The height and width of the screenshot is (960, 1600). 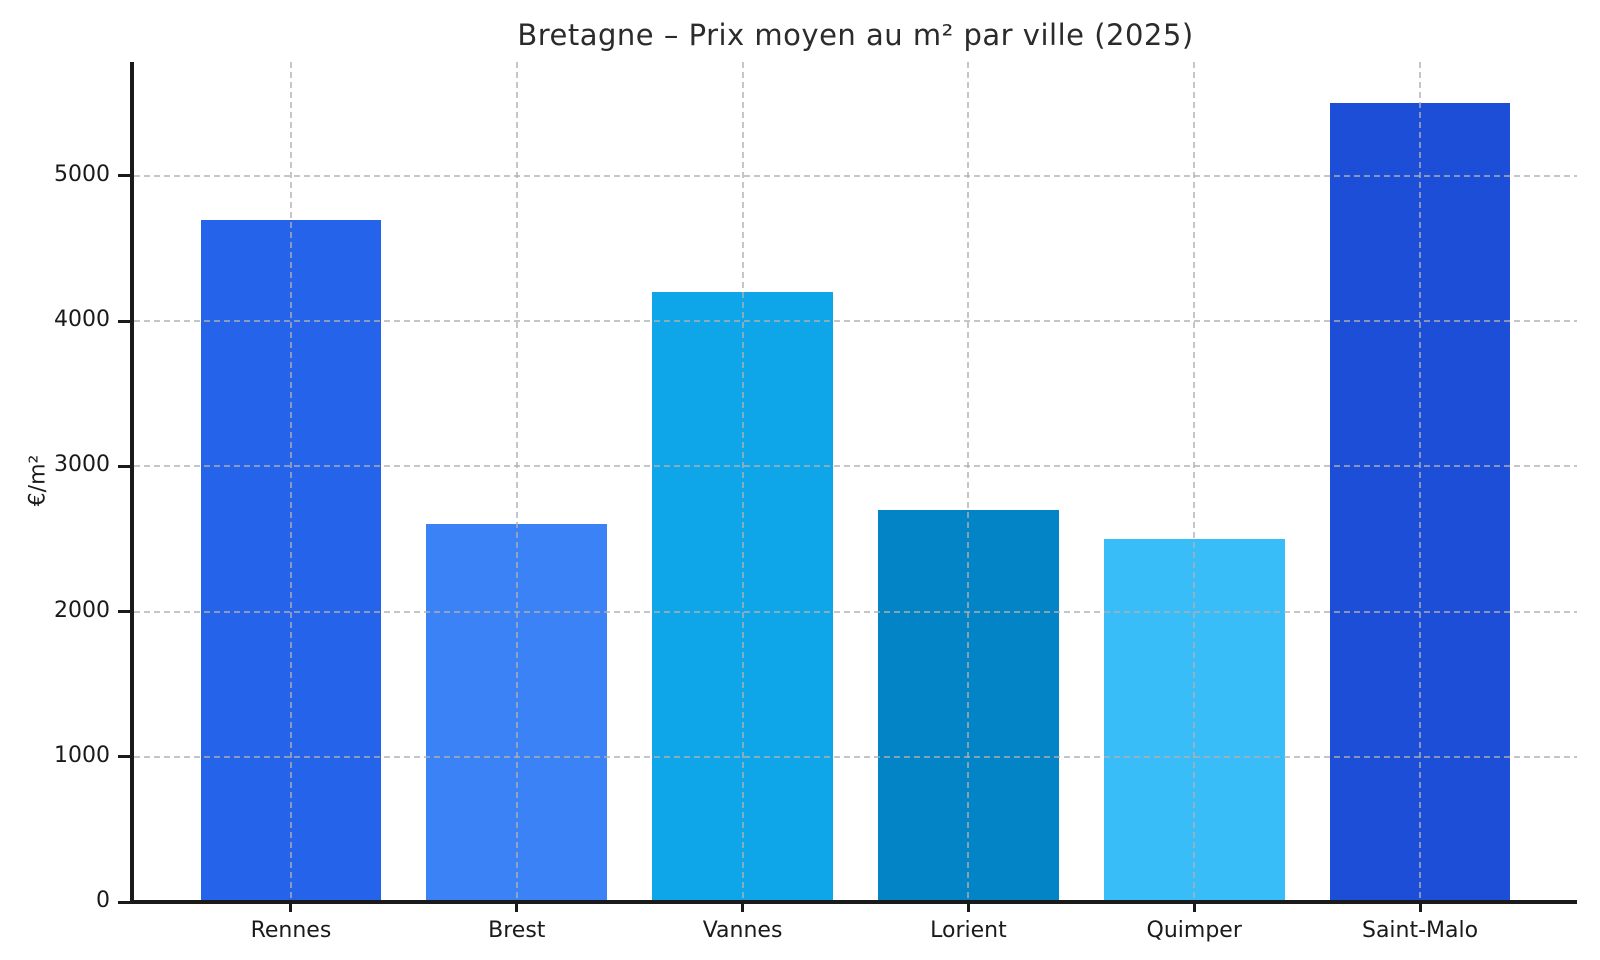 What do you see at coordinates (853, 902) in the screenshot?
I see `bottom-spine` at bounding box center [853, 902].